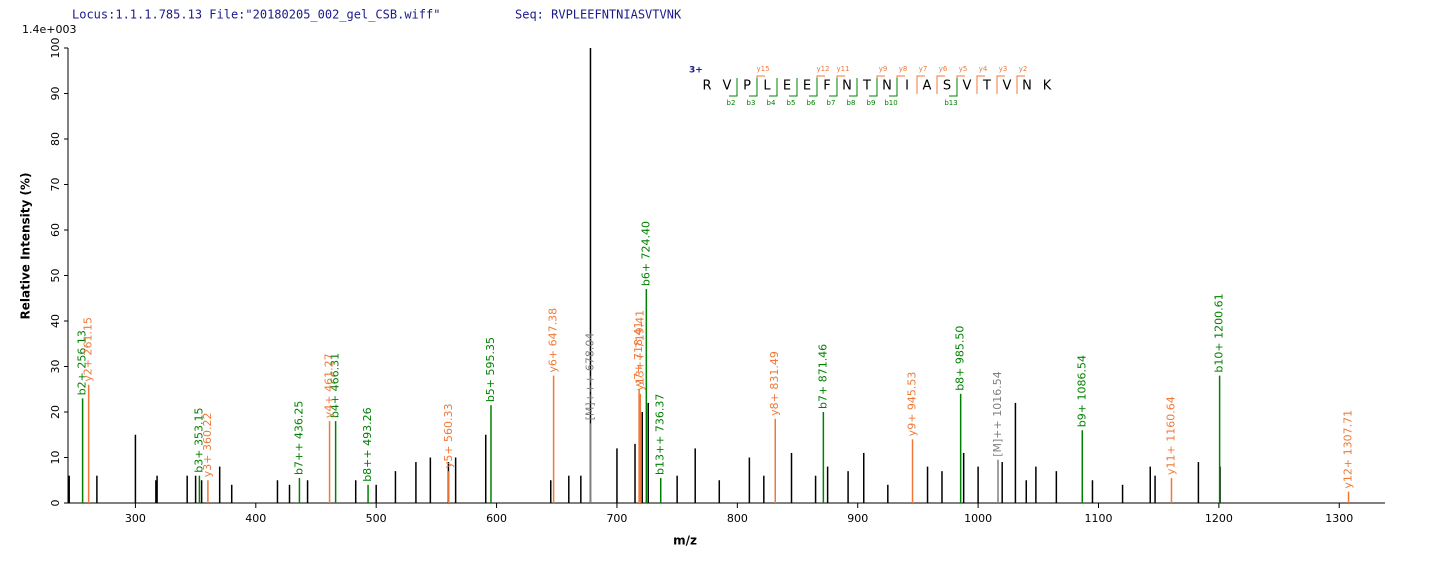 The width and height of the screenshot is (1436, 562). I want to click on y-tick-label: 20, so click(55, 412).